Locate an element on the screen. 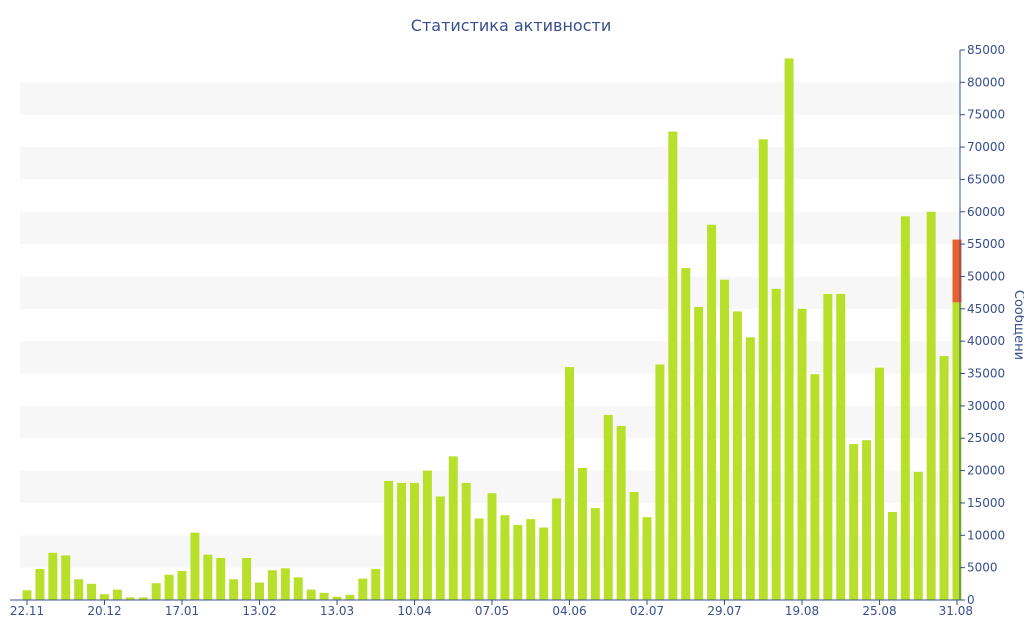 The image size is (1024, 640). y-tick-label: 5000 is located at coordinates (982, 568).